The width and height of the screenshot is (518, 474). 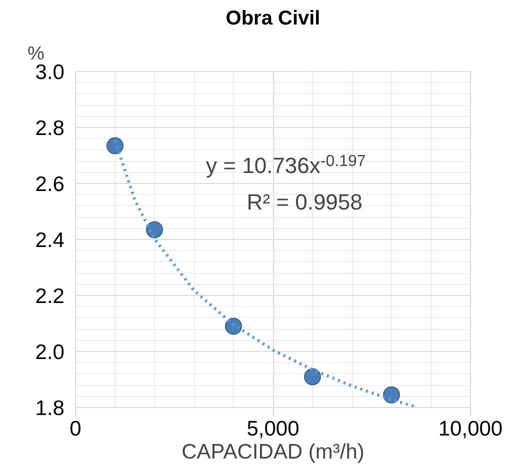 I want to click on x-tick-label: 10,000, so click(x=470, y=429).